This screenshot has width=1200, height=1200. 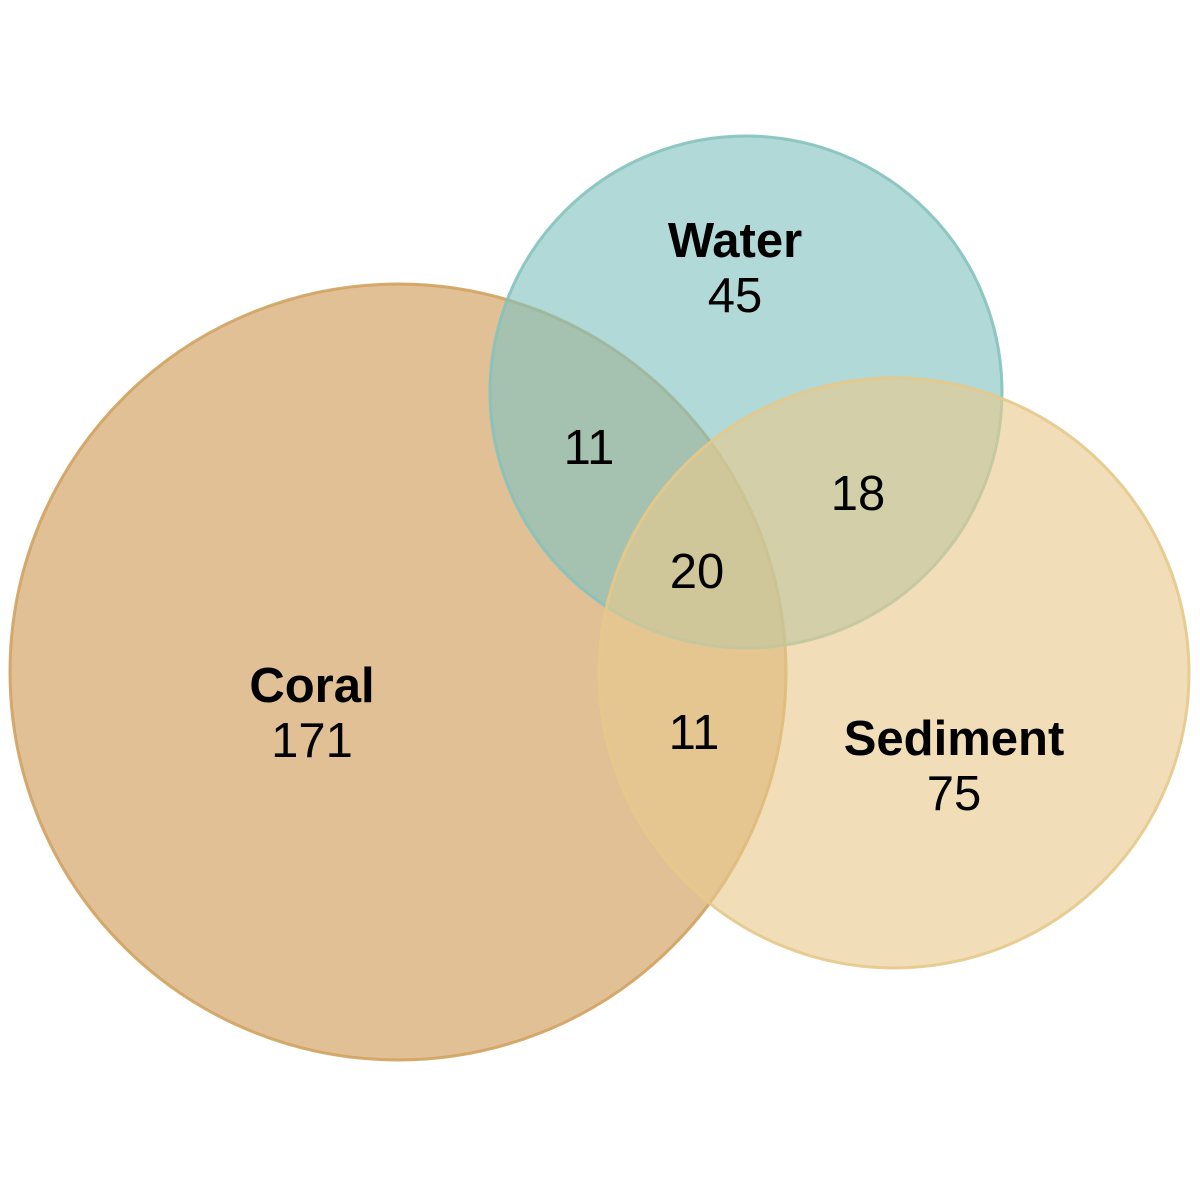 I want to click on sediment-only-count: 75, so click(x=954, y=794).